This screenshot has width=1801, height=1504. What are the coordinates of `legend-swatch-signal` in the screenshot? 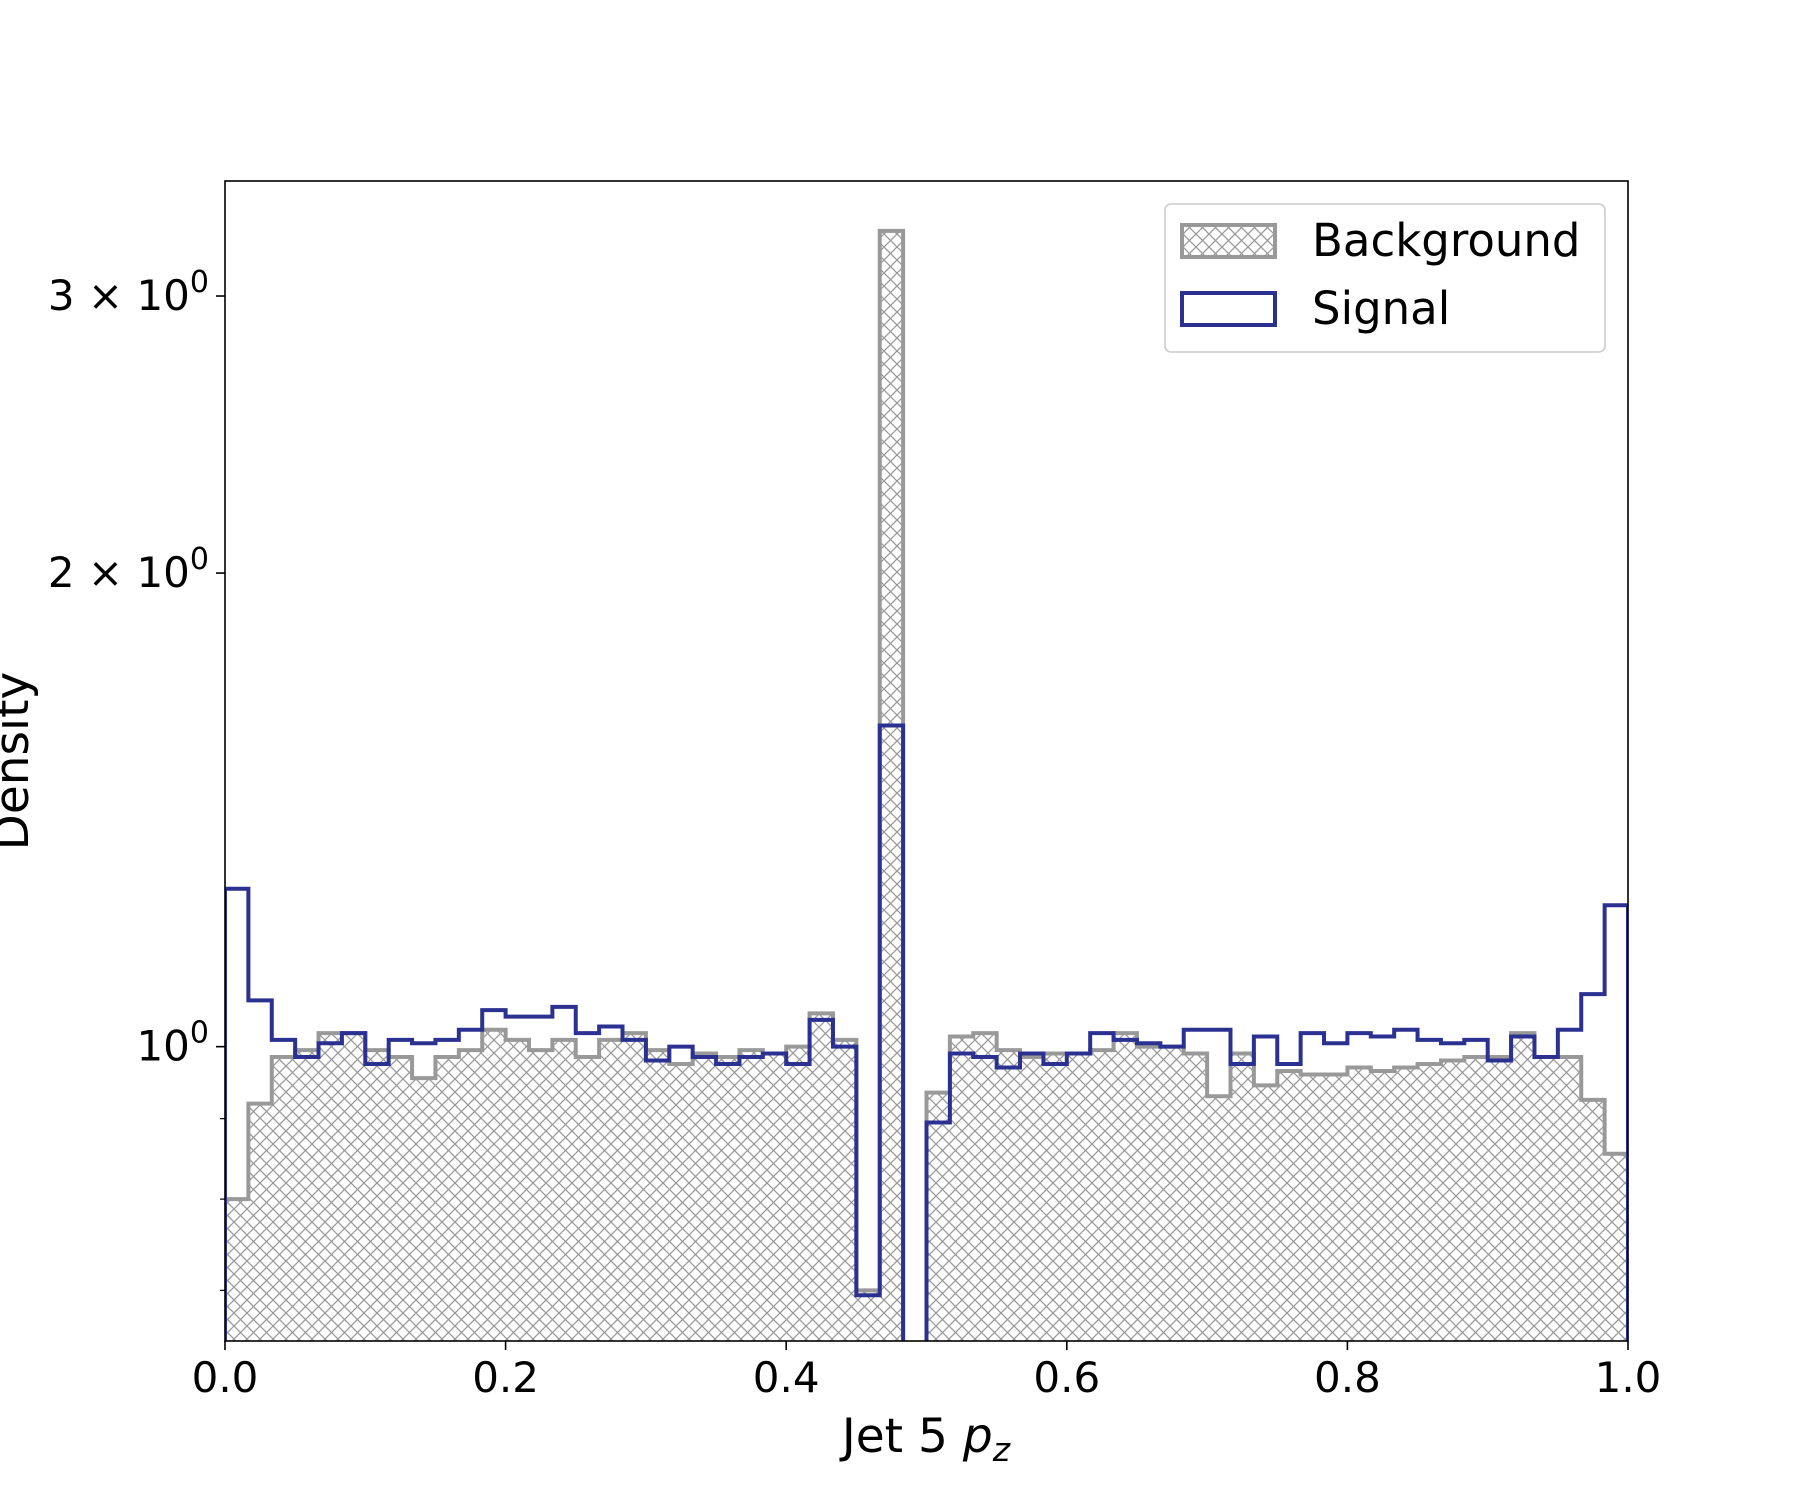 It's located at (1228, 309).